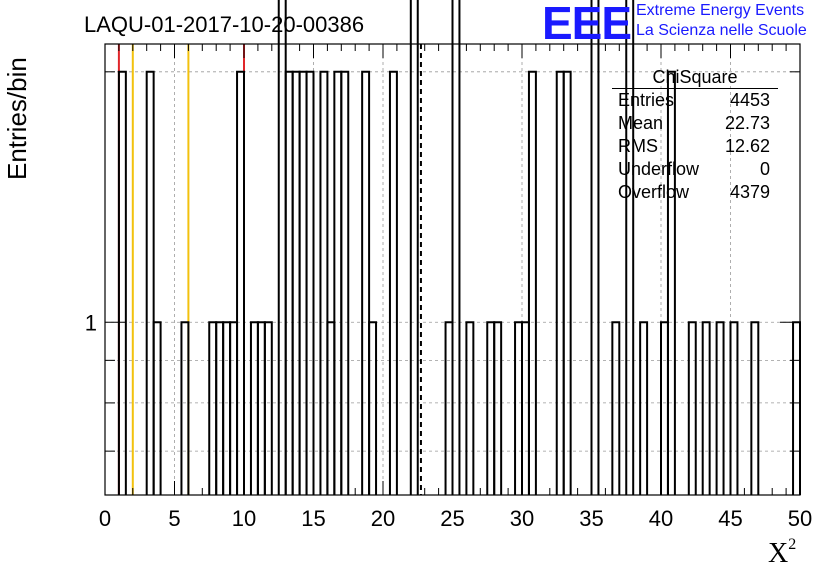 The height and width of the screenshot is (572, 836). What do you see at coordinates (730, 518) in the screenshot?
I see `x-tick-label: 45` at bounding box center [730, 518].